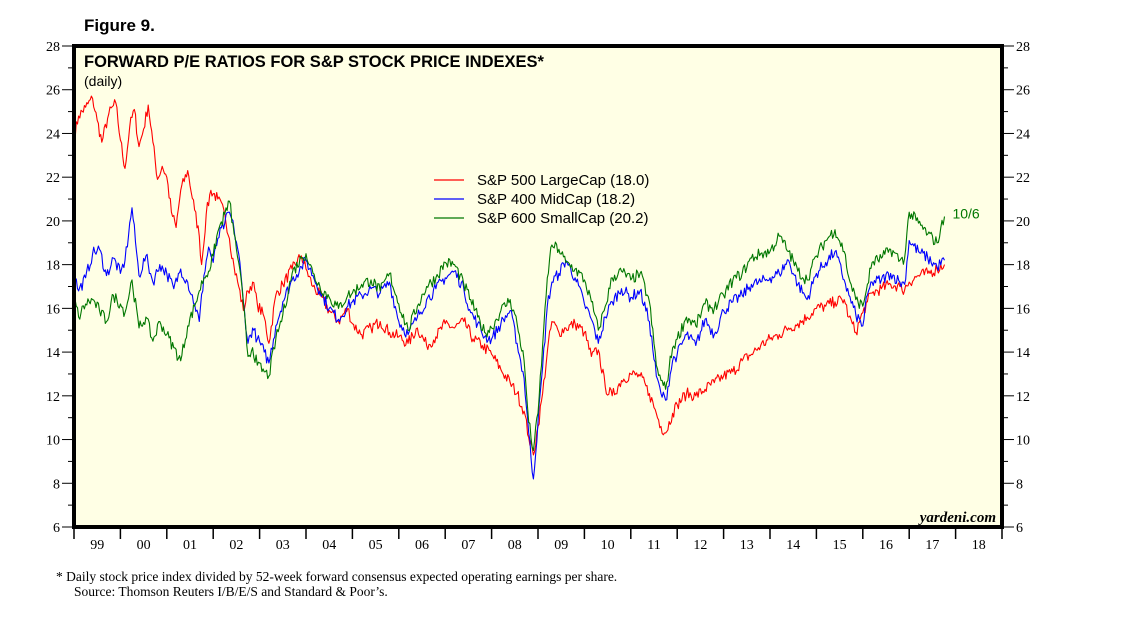 Image resolution: width=1138 pixels, height=624 pixels. I want to click on y-tick-label-right: 8, so click(1019, 484).